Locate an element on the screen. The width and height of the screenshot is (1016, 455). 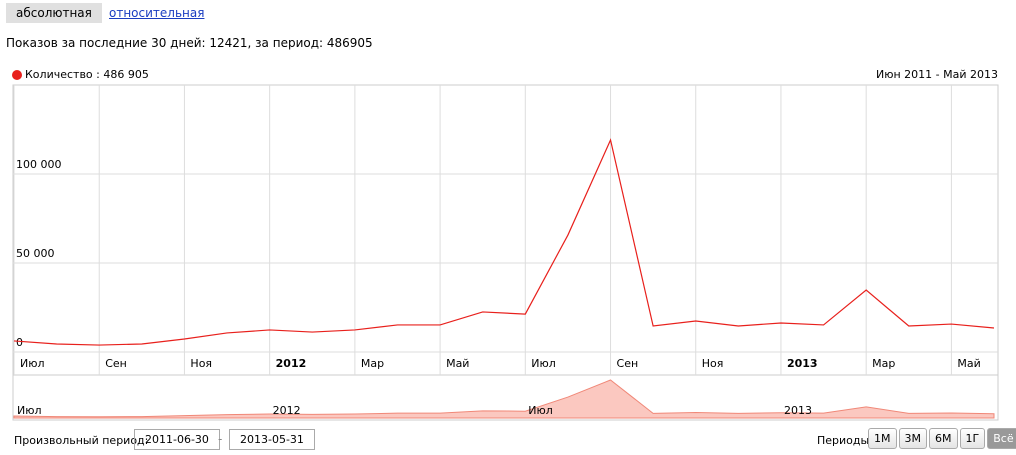
x-tick-label: 2013 is located at coordinates (802, 363).